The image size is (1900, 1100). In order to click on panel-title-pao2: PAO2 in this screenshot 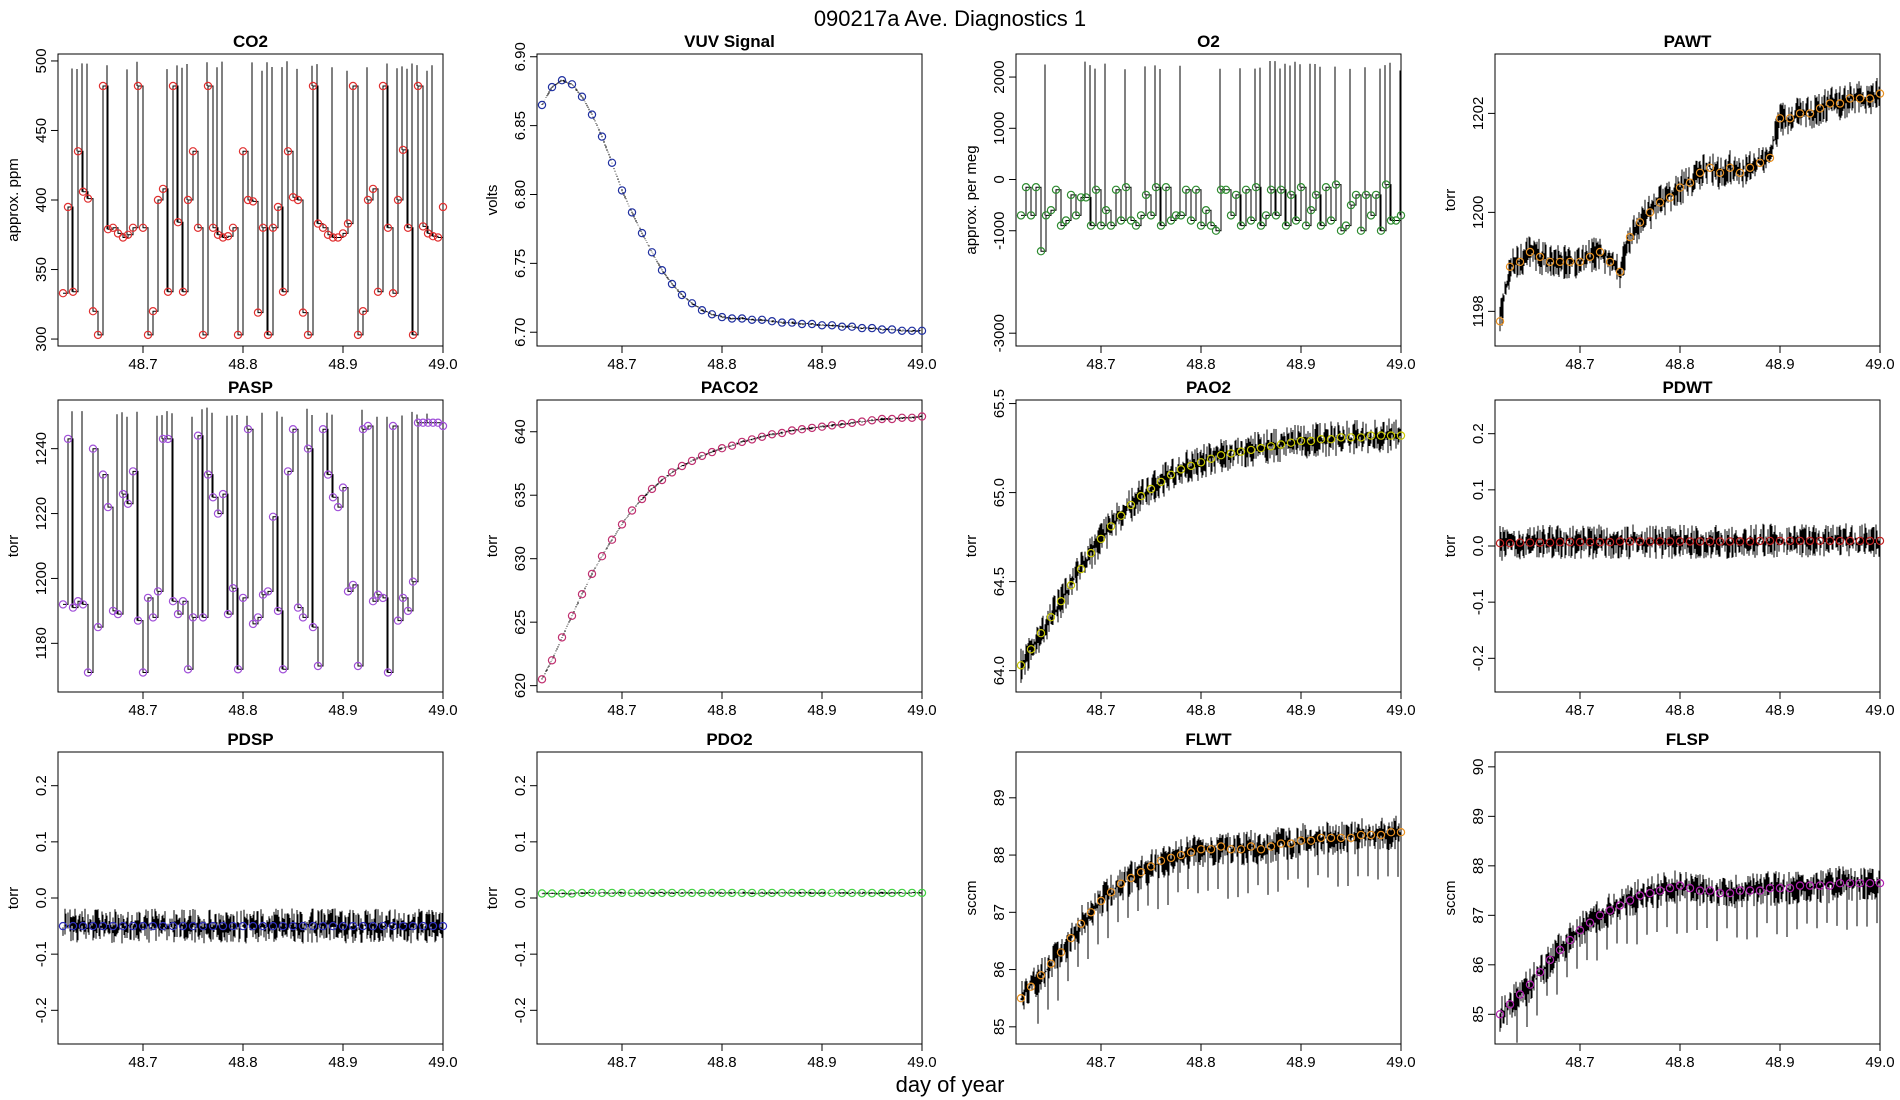, I will do `click(1208, 387)`.